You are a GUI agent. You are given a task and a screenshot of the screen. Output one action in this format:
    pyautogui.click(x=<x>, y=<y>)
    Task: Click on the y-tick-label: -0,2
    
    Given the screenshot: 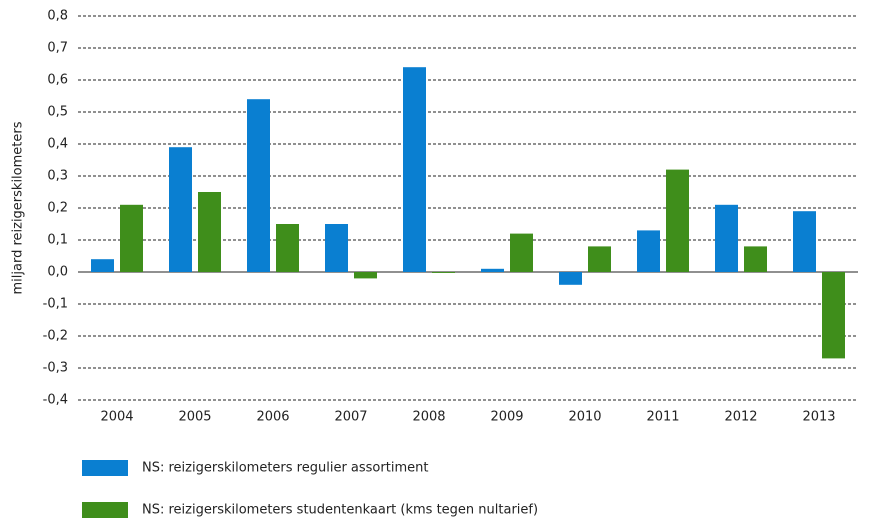 What is the action you would take?
    pyautogui.click(x=55, y=336)
    